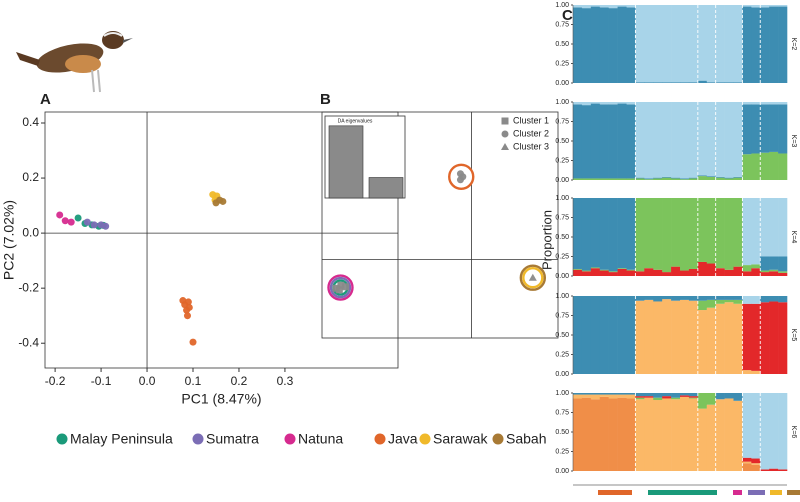  Describe the element at coordinates (793, 432) in the screenshot. I see `k-label: K=6` at that location.